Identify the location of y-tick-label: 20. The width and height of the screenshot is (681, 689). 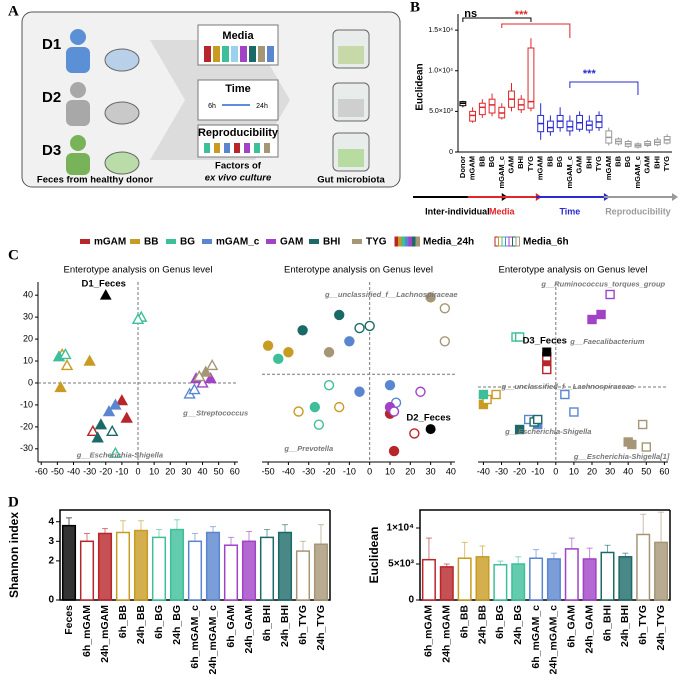
(28, 338).